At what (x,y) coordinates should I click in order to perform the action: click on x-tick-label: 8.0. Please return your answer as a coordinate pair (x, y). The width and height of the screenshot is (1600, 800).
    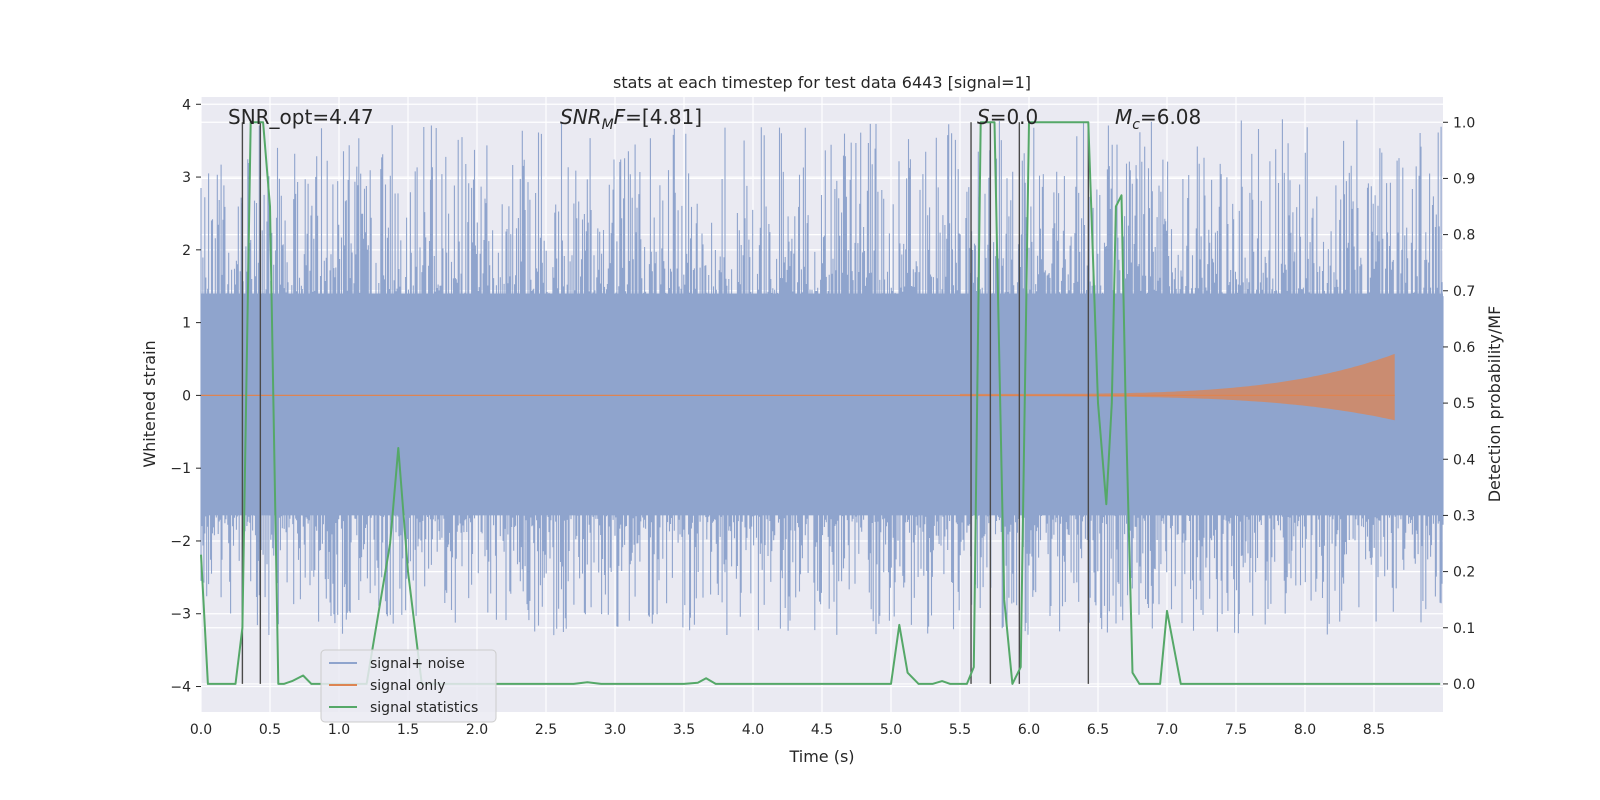
    Looking at the image, I should click on (1305, 730).